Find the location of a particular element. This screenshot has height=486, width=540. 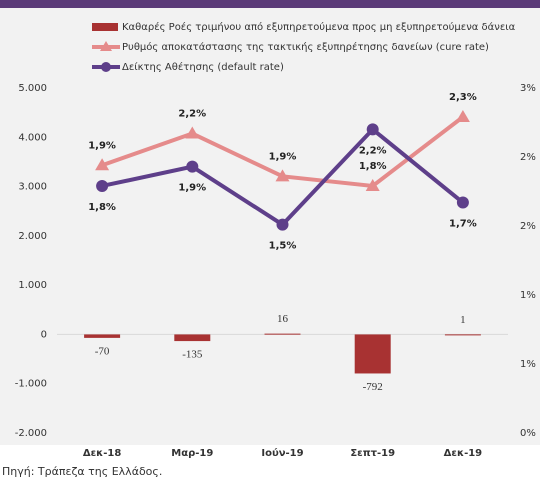

source-note: Πηγή: Τράπεζα της Ελλάδος. is located at coordinates (82, 471).